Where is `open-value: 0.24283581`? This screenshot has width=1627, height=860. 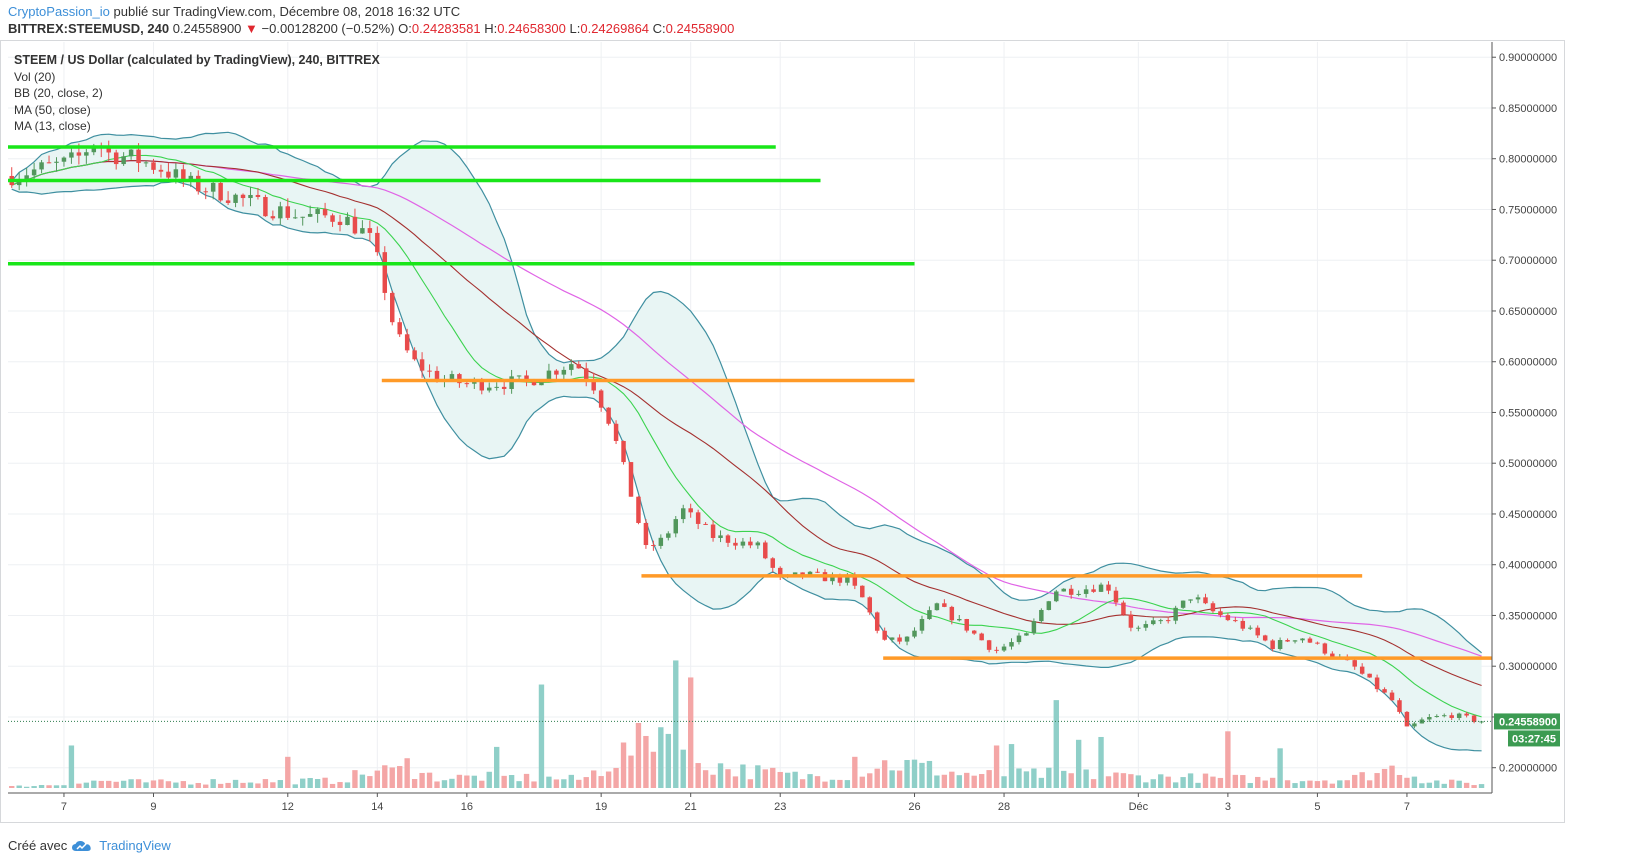 open-value: 0.24283581 is located at coordinates (446, 28).